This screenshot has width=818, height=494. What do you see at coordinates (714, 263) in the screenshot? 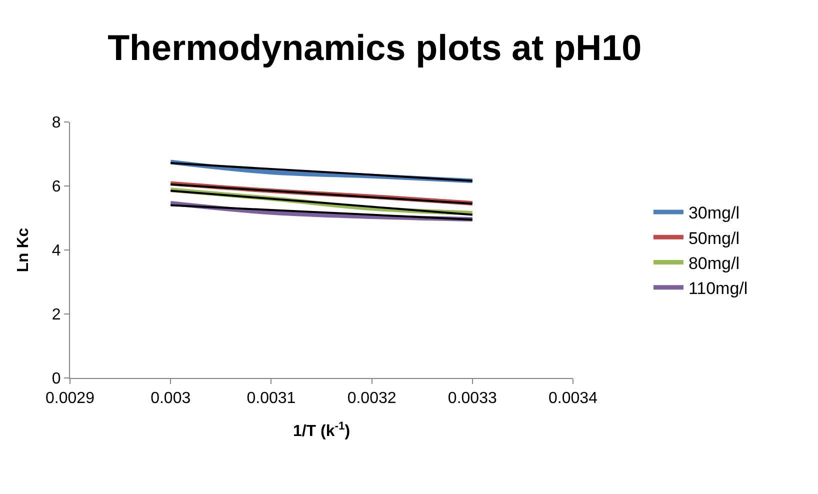
I see `legend-label: 80mg/l` at bounding box center [714, 263].